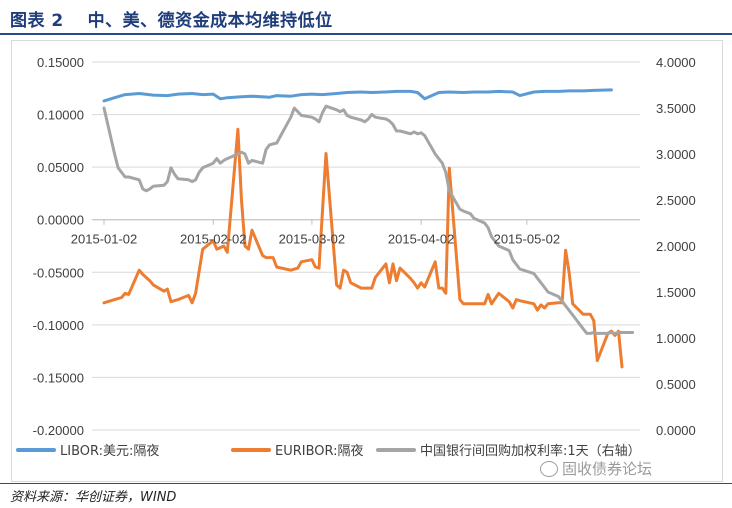 The width and height of the screenshot is (732, 508). I want to click on figure-title: 图表 2 中、美、德资金成本均维持低位, so click(171, 21).